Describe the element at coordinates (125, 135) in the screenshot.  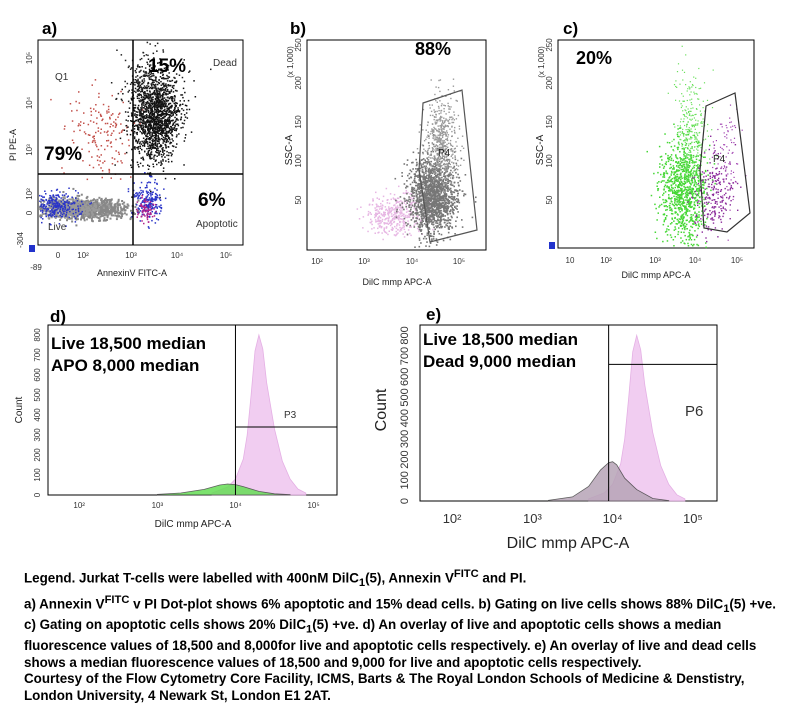
I see `panel-a-dots` at that location.